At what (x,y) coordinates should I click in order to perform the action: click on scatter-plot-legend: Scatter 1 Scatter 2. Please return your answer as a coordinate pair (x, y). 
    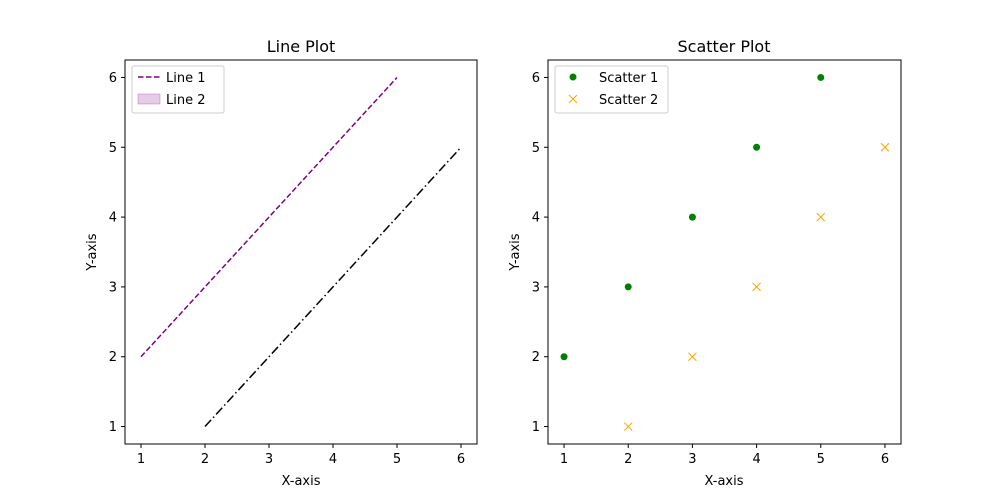
    Looking at the image, I should click on (611, 89).